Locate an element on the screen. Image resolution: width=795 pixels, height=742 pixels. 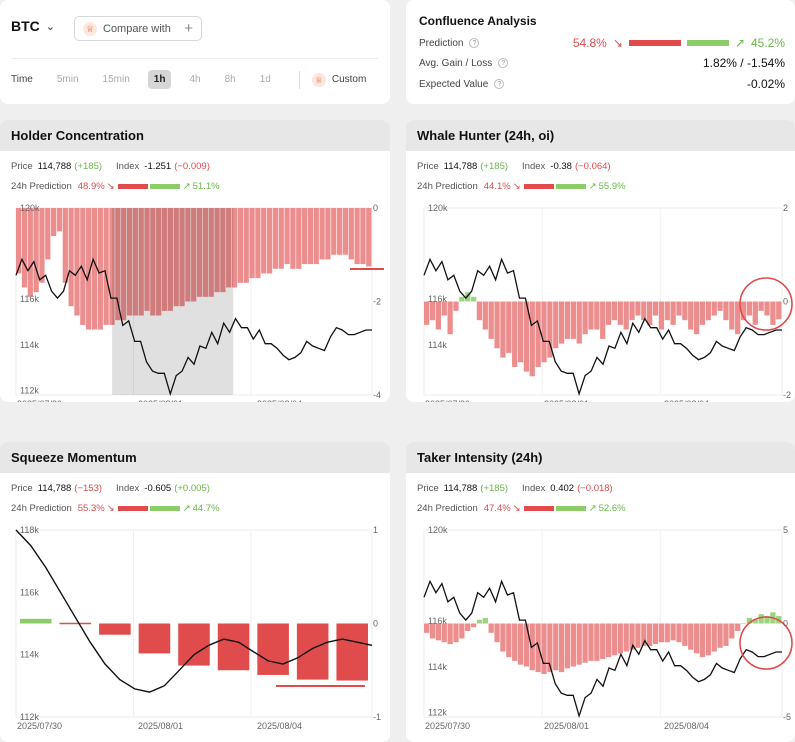
timeframe-1h: 1h is located at coordinates (159, 79).